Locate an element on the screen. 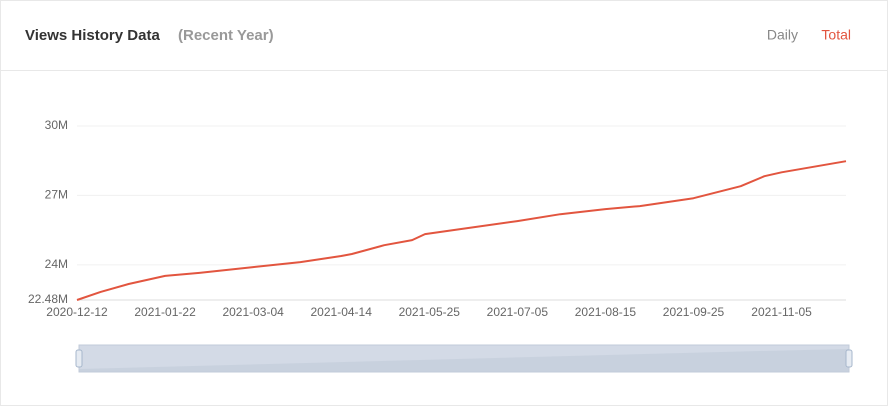 The image size is (888, 406). x-tick-label: 2021-11-05 is located at coordinates (781, 312).